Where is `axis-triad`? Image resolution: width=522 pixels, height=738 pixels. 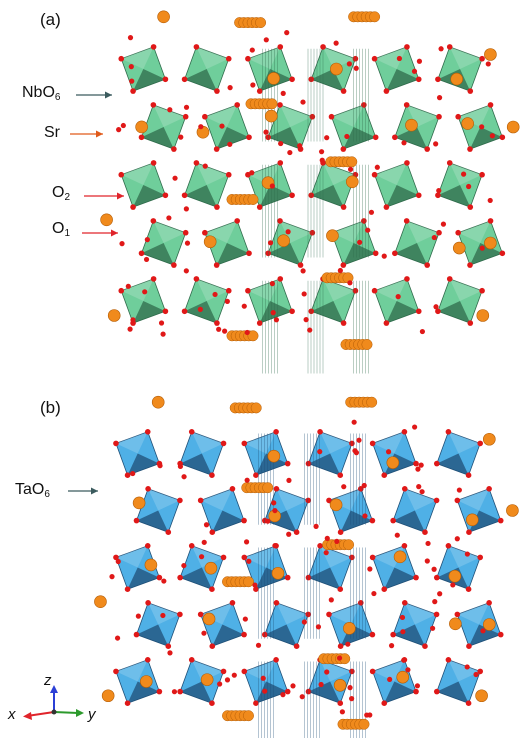
axis-triad is located at coordinates (53, 702).